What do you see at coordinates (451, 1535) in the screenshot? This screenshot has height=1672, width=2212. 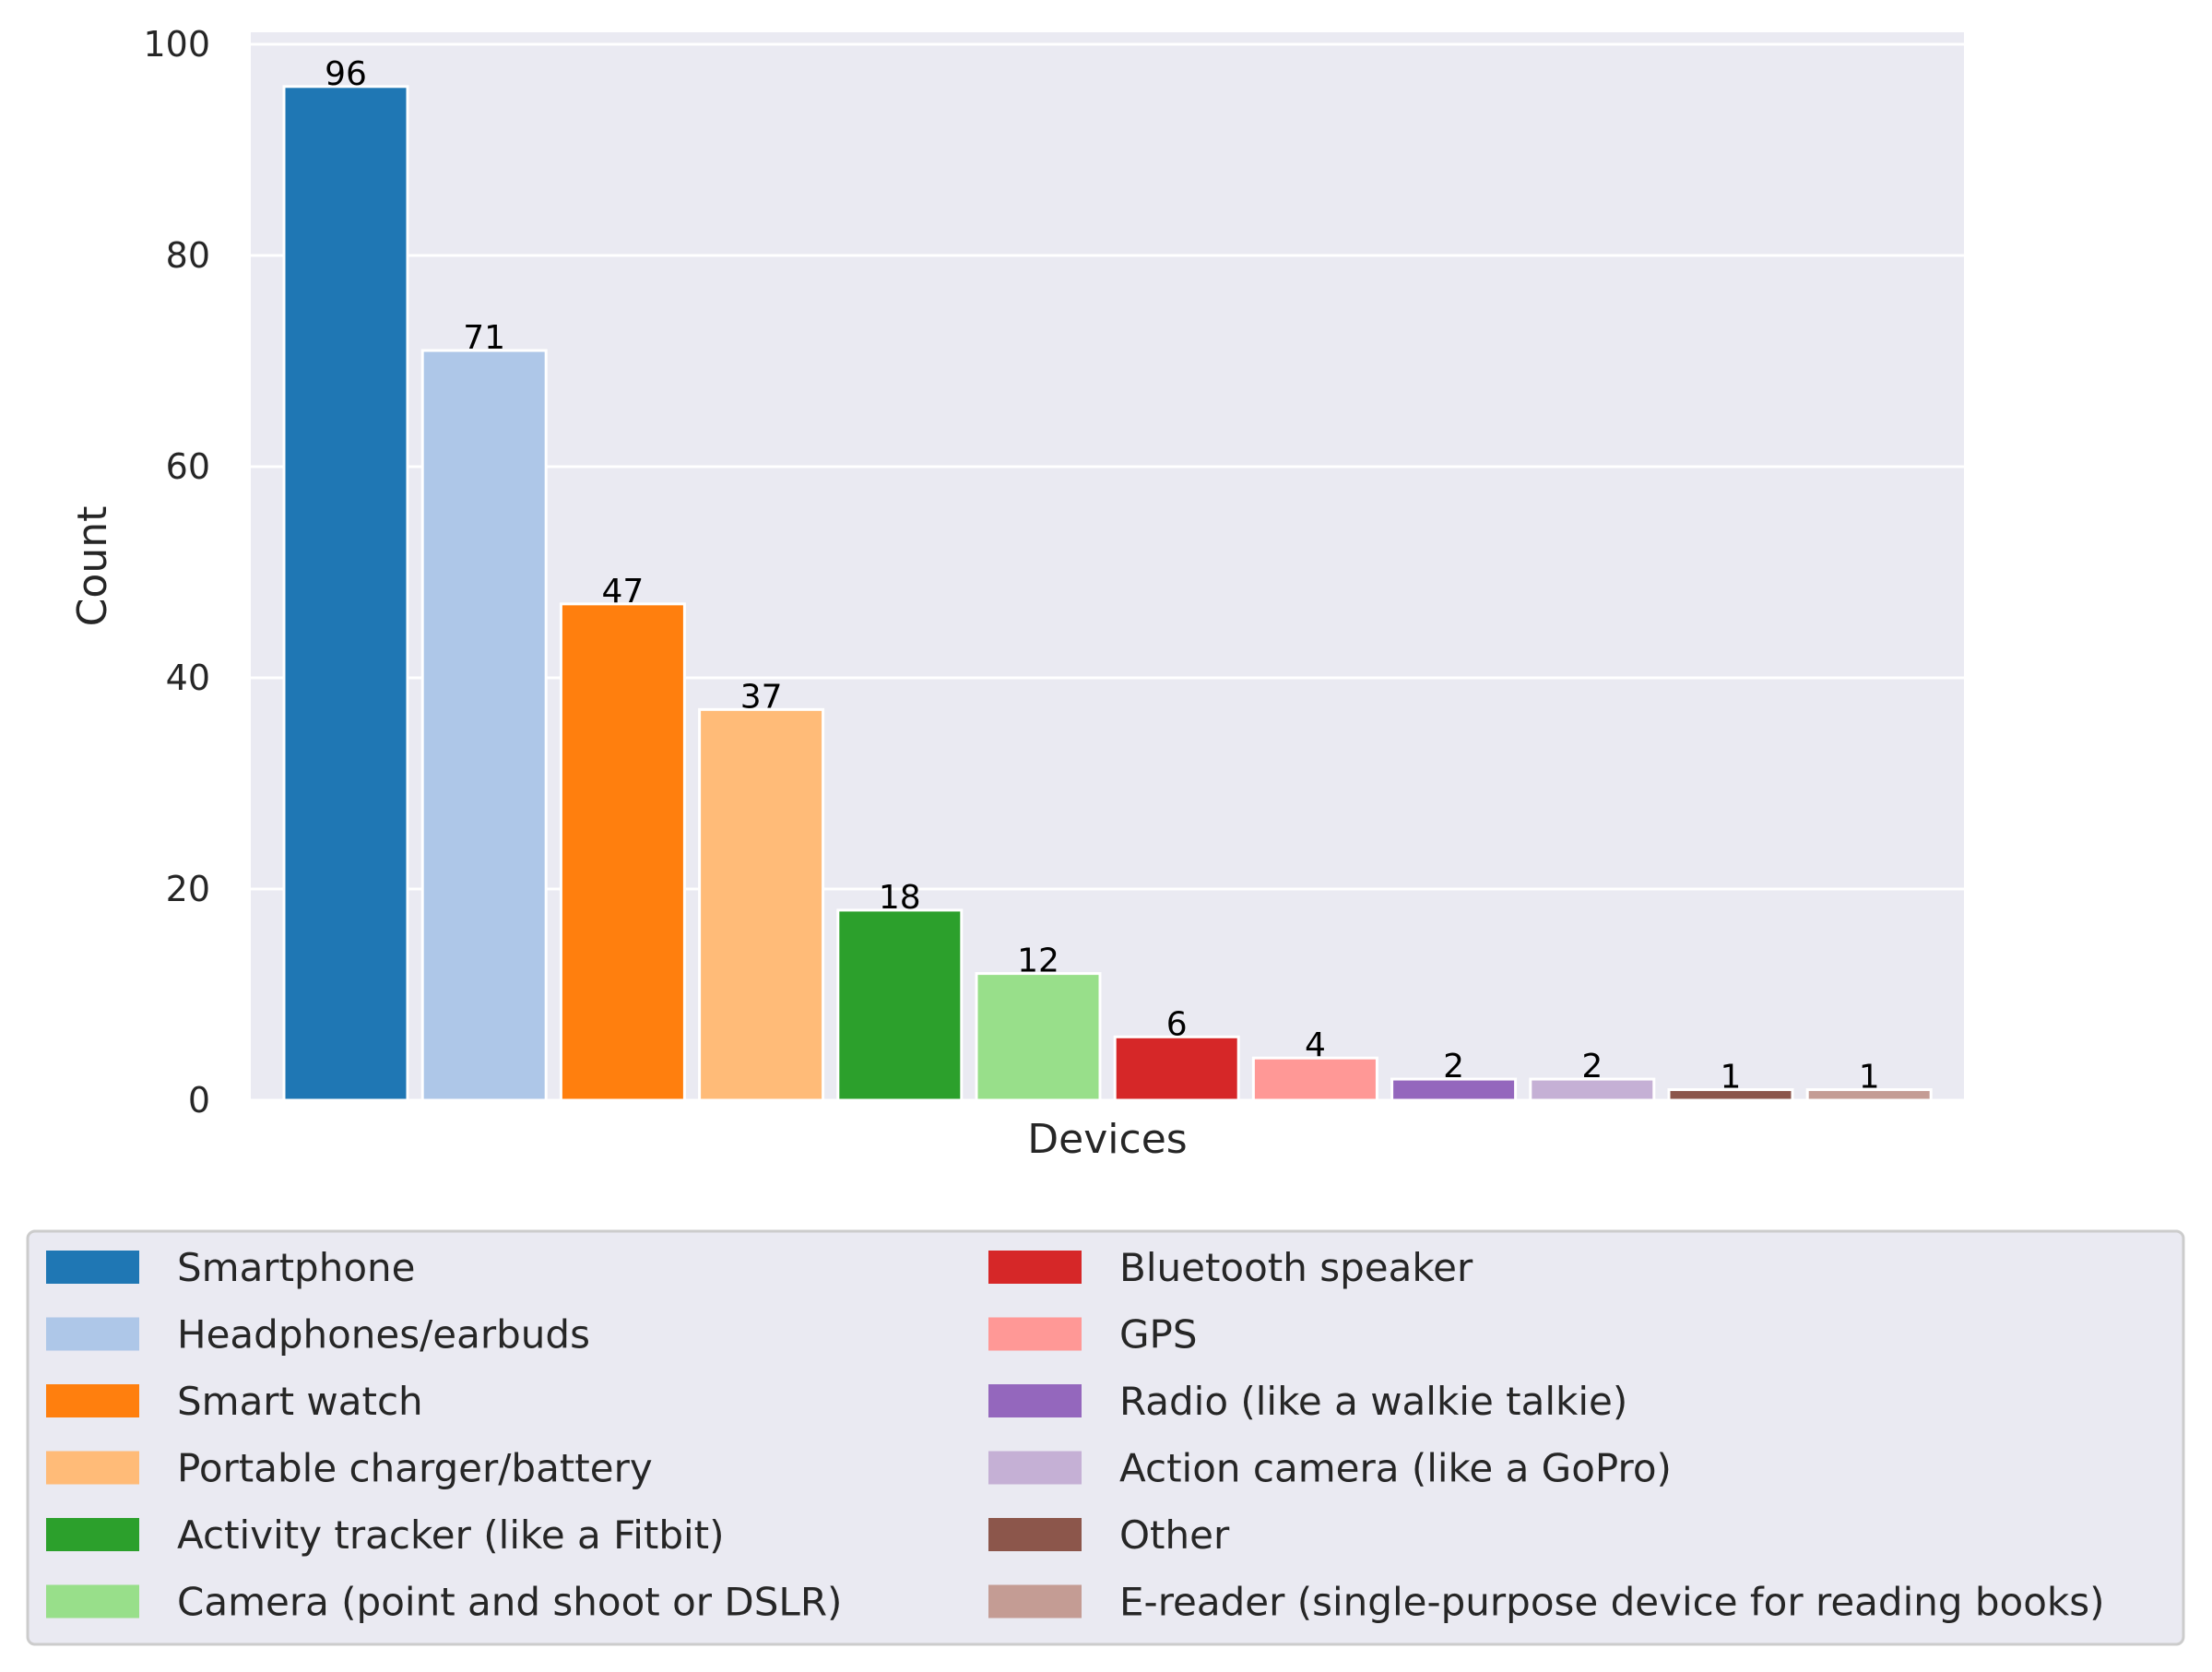 I see `legend-label: Activity tracker (like a Fitbit)` at bounding box center [451, 1535].